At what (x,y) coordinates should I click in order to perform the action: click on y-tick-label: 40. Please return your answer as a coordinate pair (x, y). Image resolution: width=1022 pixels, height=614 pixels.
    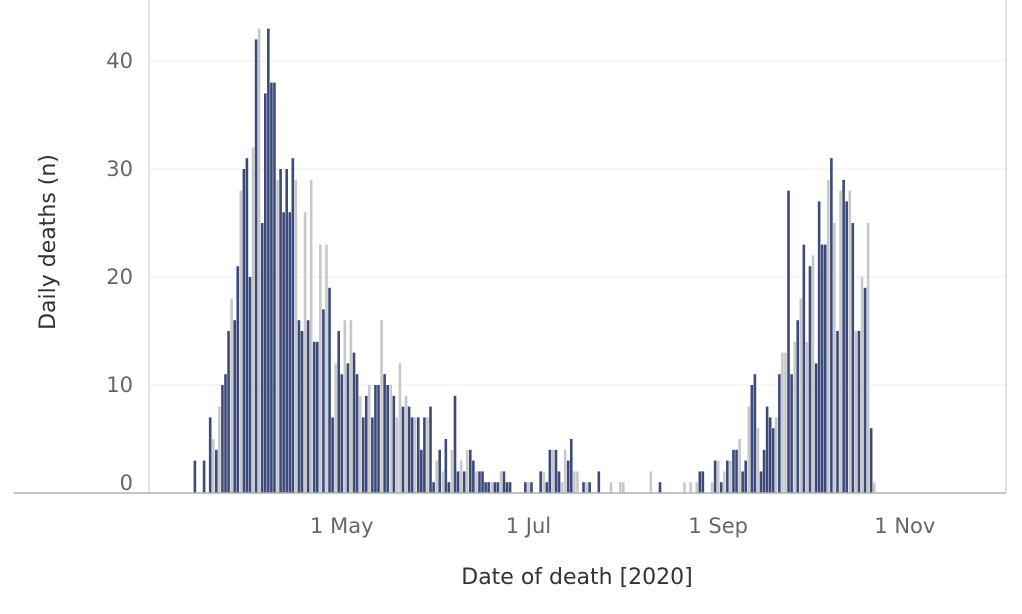
    Looking at the image, I should click on (119, 61).